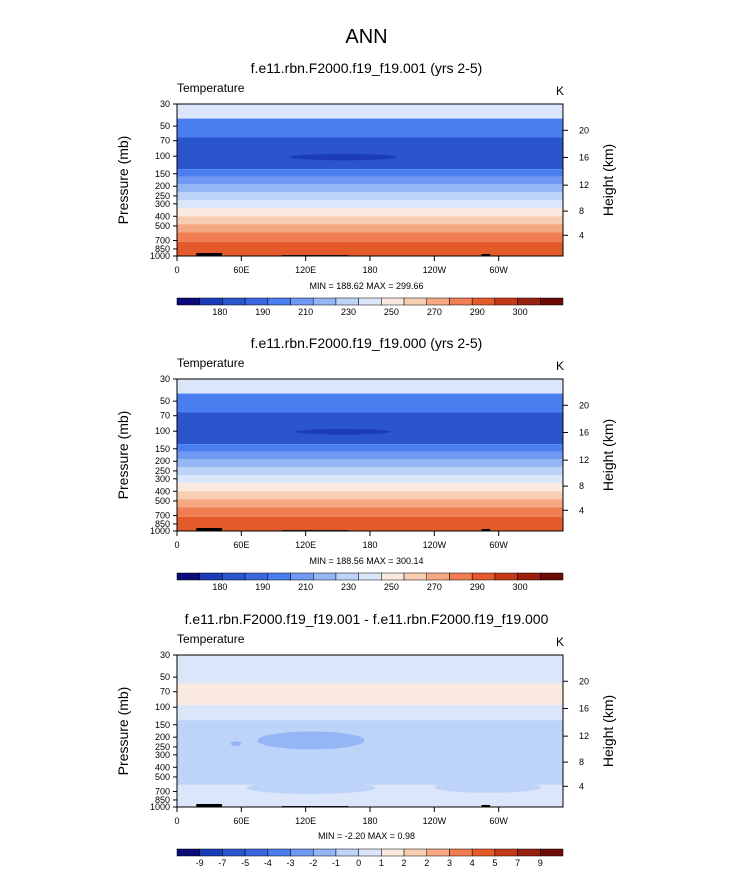 Image resolution: width=733 pixels, height=888 pixels. What do you see at coordinates (498, 545) in the screenshot?
I see `panel-2-xtick-label-5: 60W` at bounding box center [498, 545].